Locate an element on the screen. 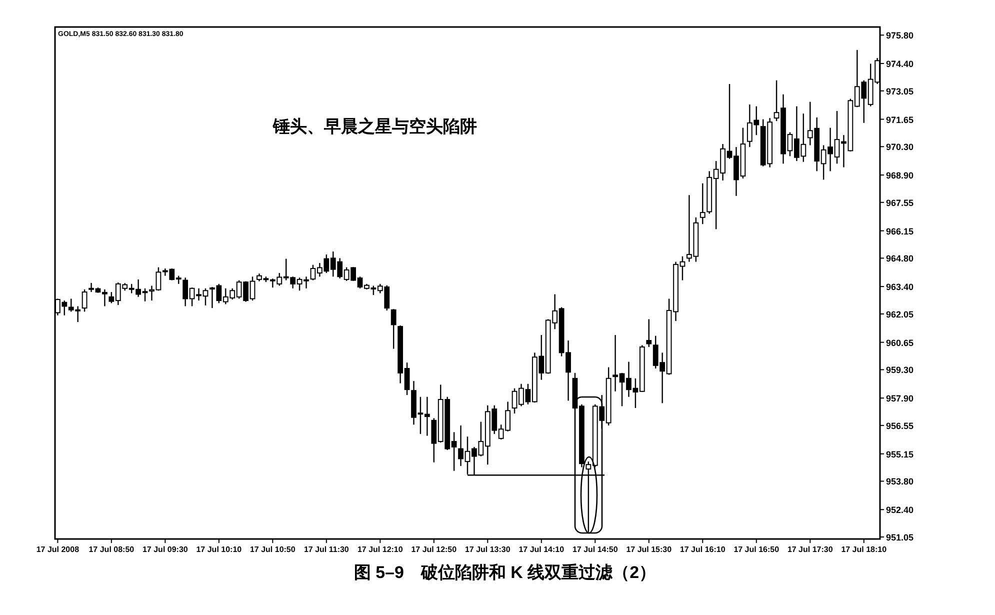  y-tick-label: 975.80 is located at coordinates (900, 35).